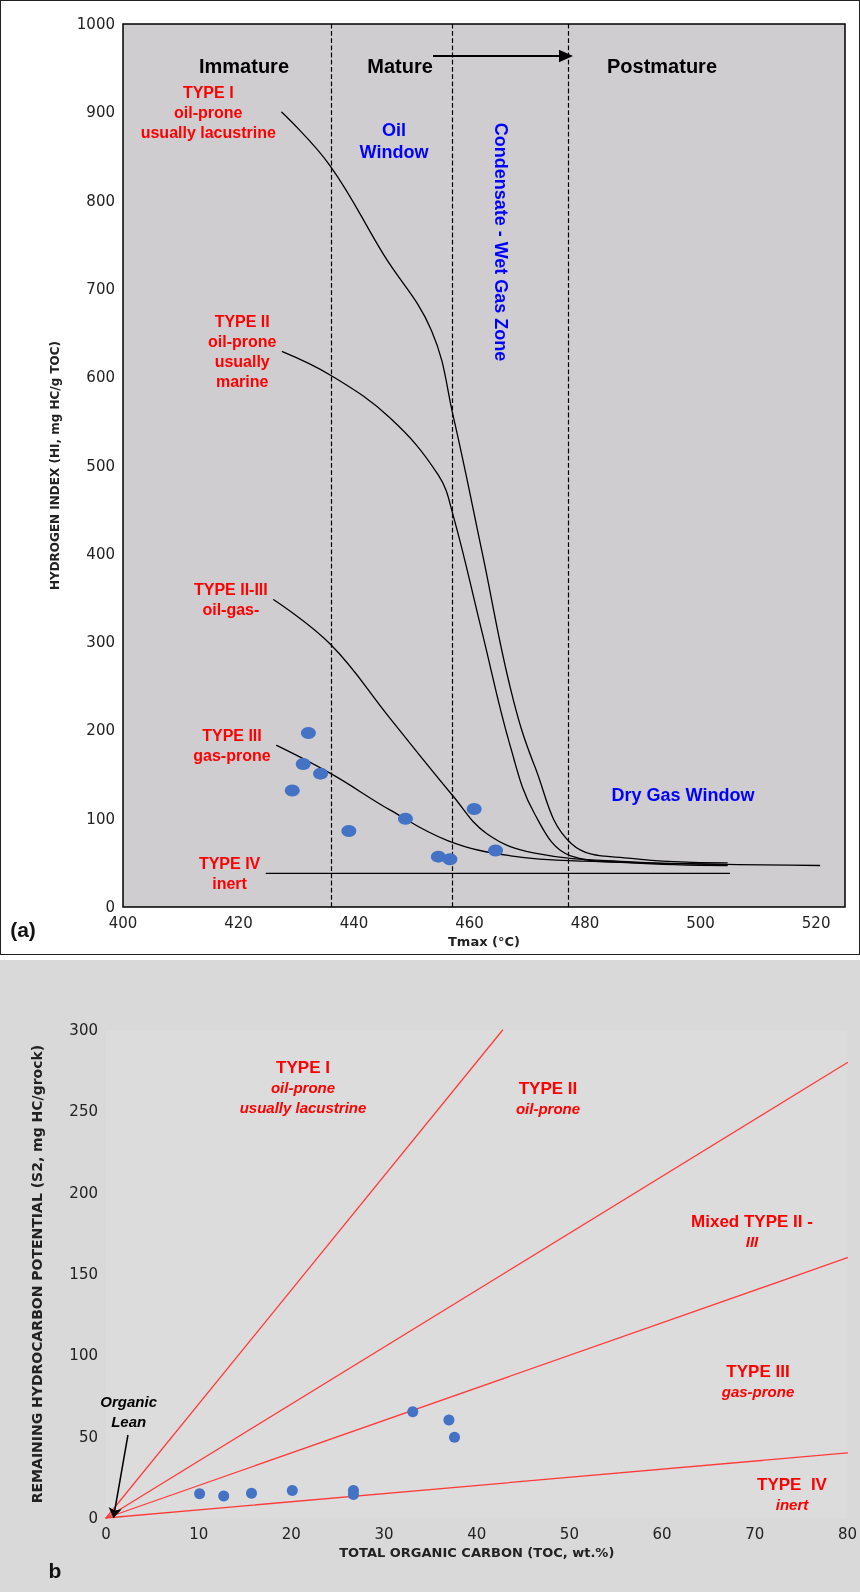 The height and width of the screenshot is (1592, 860). What do you see at coordinates (847, 1533) in the screenshot?
I see `x-tick-label: 80` at bounding box center [847, 1533].